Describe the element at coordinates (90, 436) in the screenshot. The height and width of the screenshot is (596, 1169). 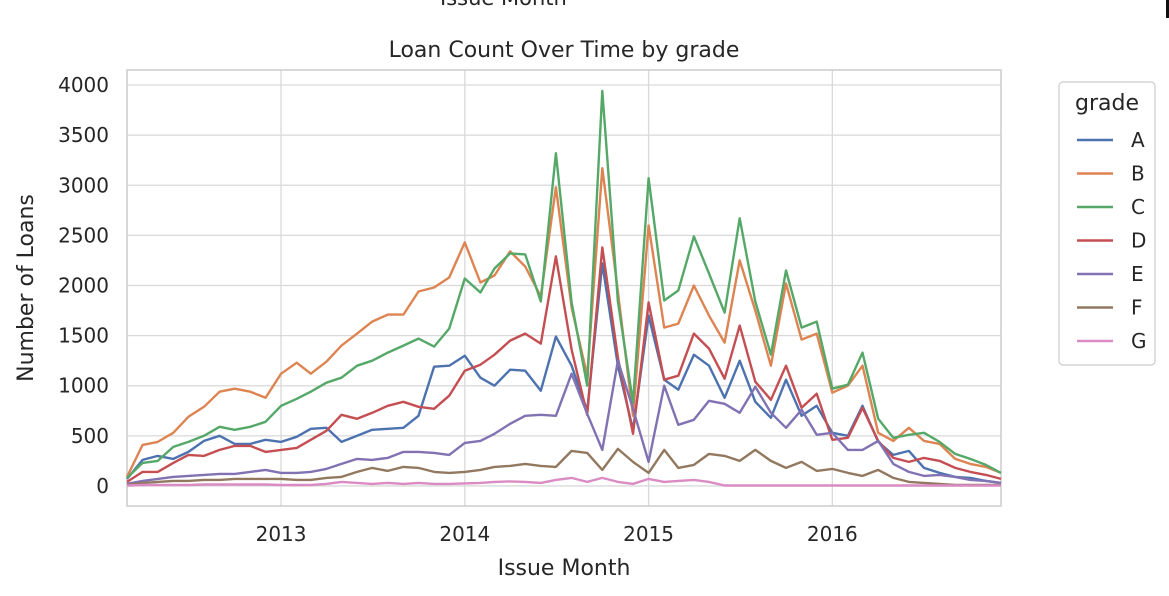
I see `y-tick-label: 500` at that location.